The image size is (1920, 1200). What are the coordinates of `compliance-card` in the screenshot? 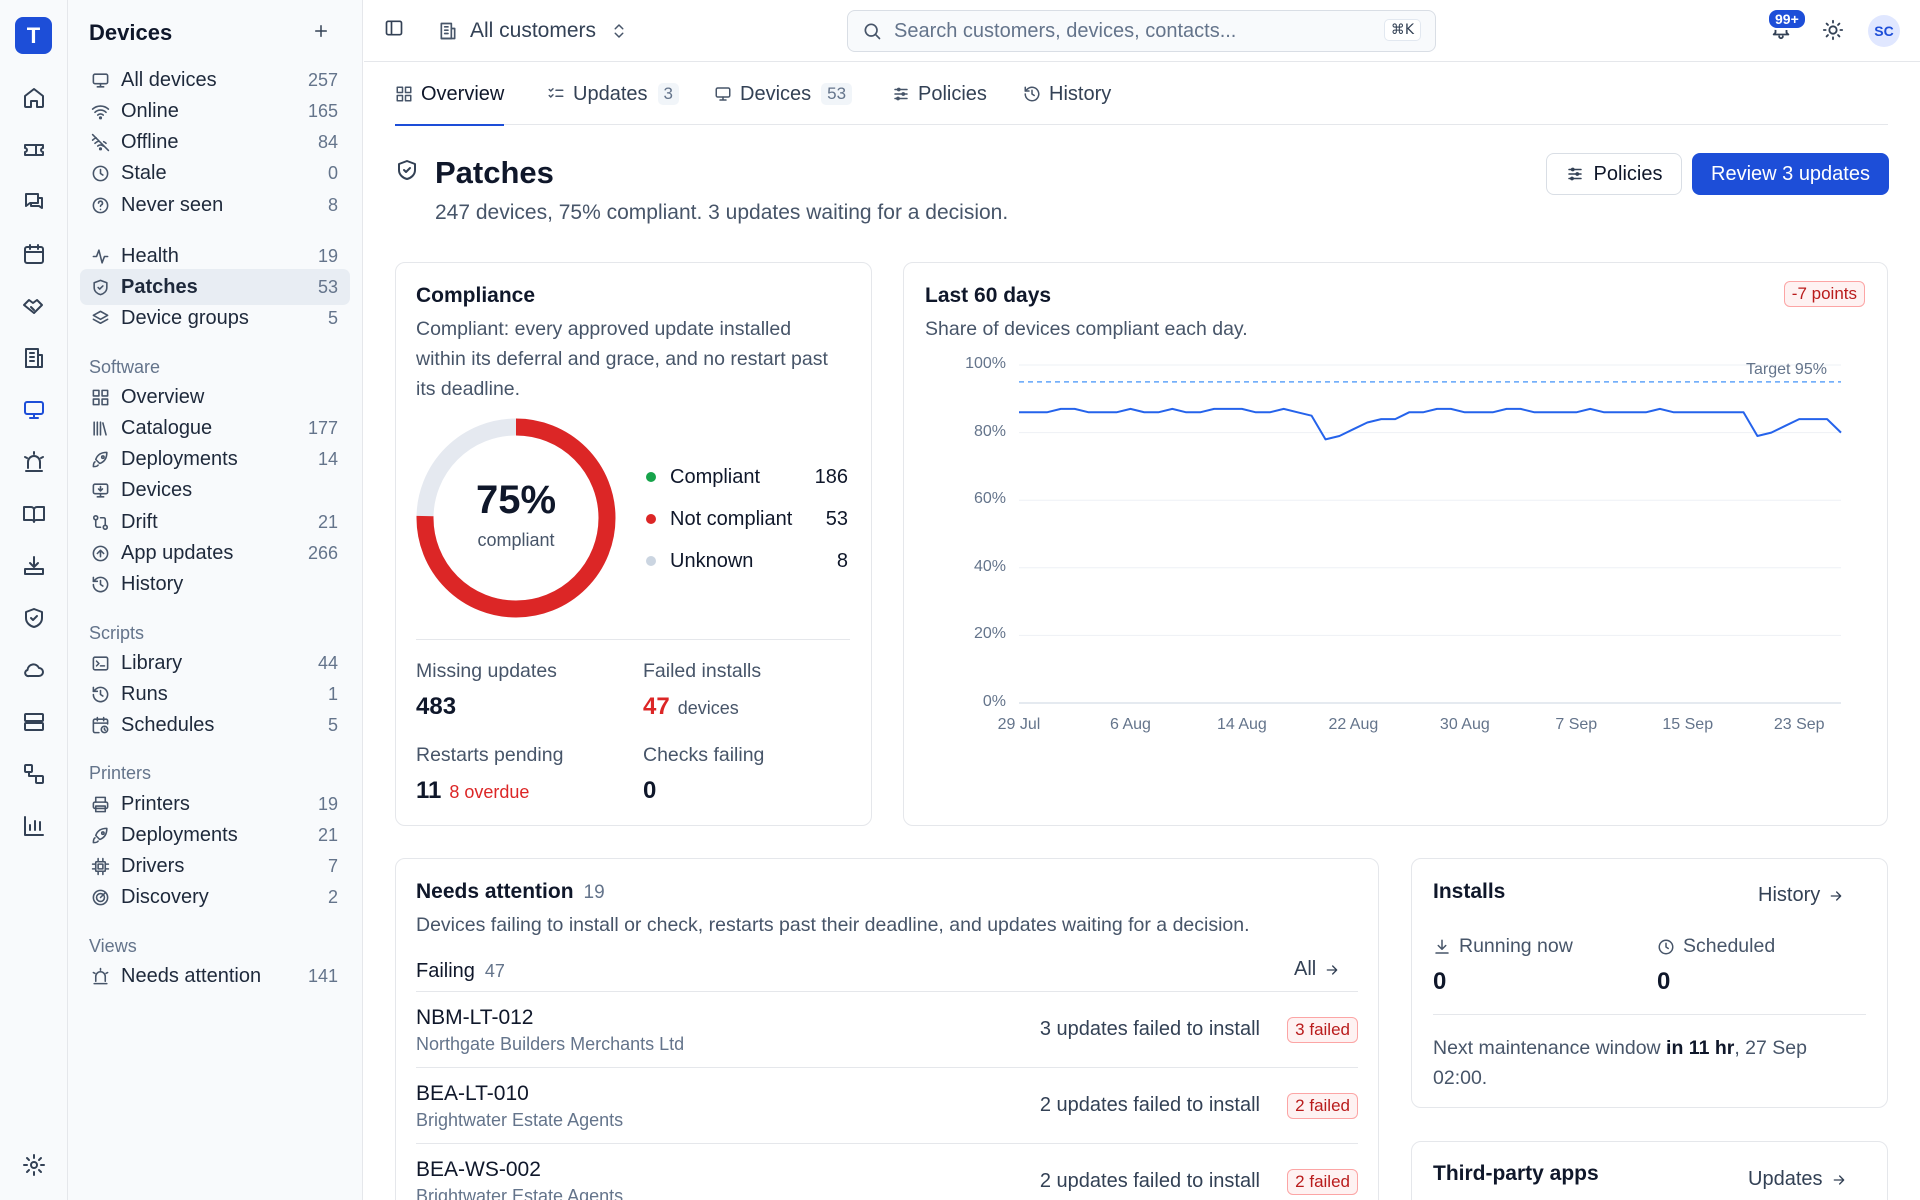 It's located at (633, 544).